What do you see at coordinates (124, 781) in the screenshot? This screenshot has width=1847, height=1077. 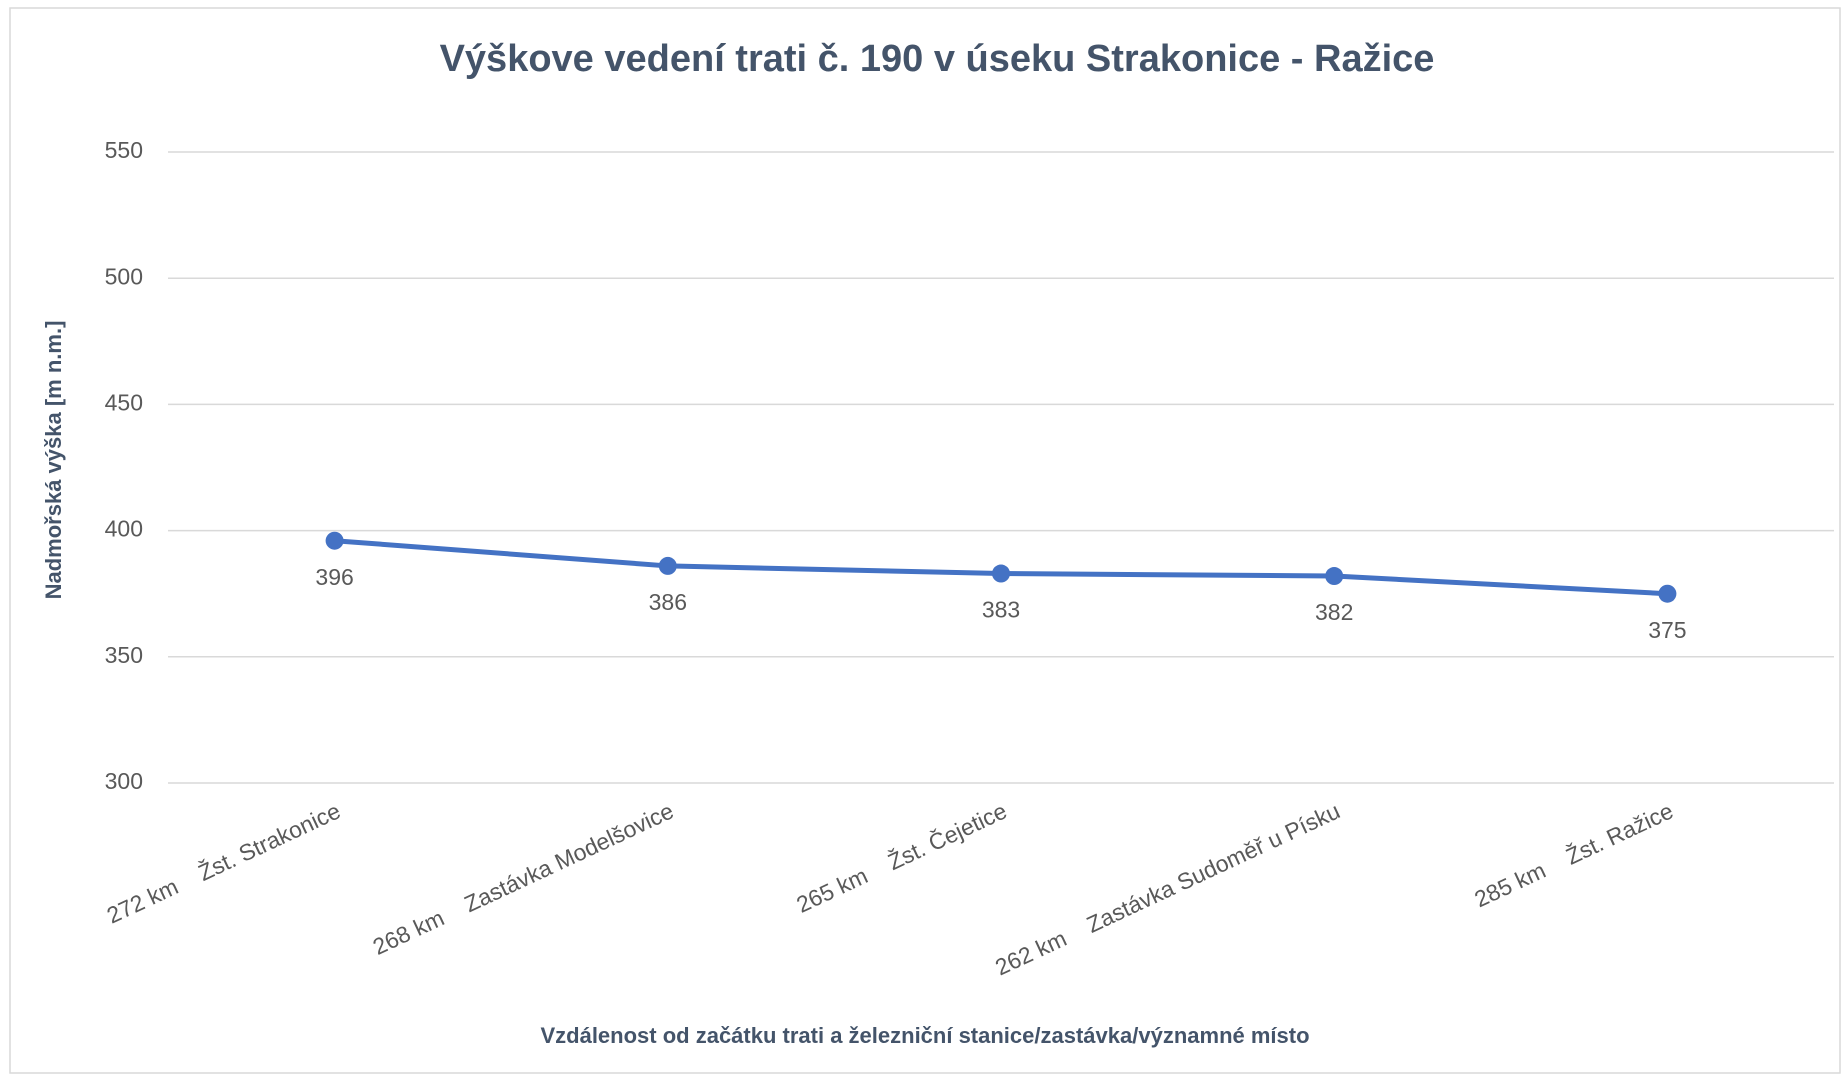 I see `y-tick-label: 300` at bounding box center [124, 781].